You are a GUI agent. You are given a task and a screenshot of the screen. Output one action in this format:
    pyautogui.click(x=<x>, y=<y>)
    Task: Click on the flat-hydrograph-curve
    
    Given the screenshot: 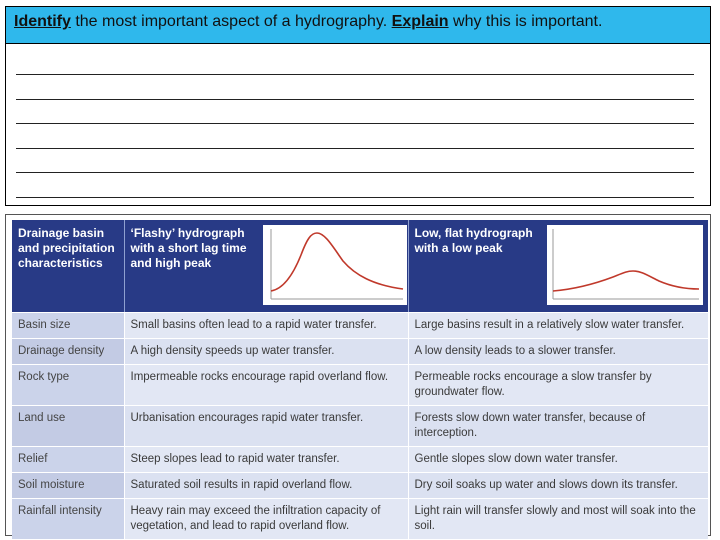 What is the action you would take?
    pyautogui.click(x=625, y=281)
    